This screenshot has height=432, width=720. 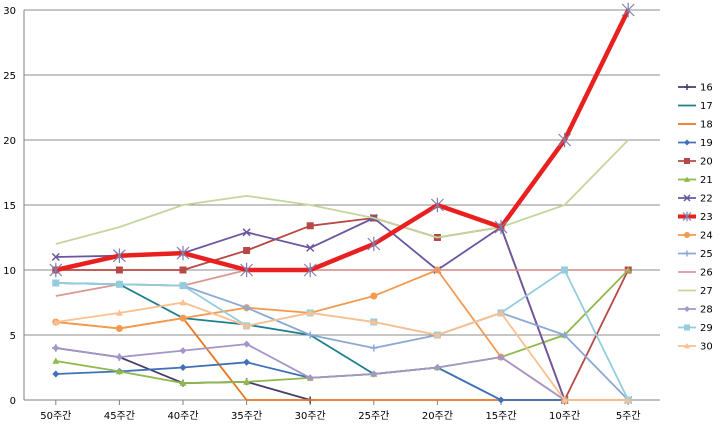 I want to click on y-axis-ticks: 0 5 10 15 20 25 30, so click(x=9, y=206).